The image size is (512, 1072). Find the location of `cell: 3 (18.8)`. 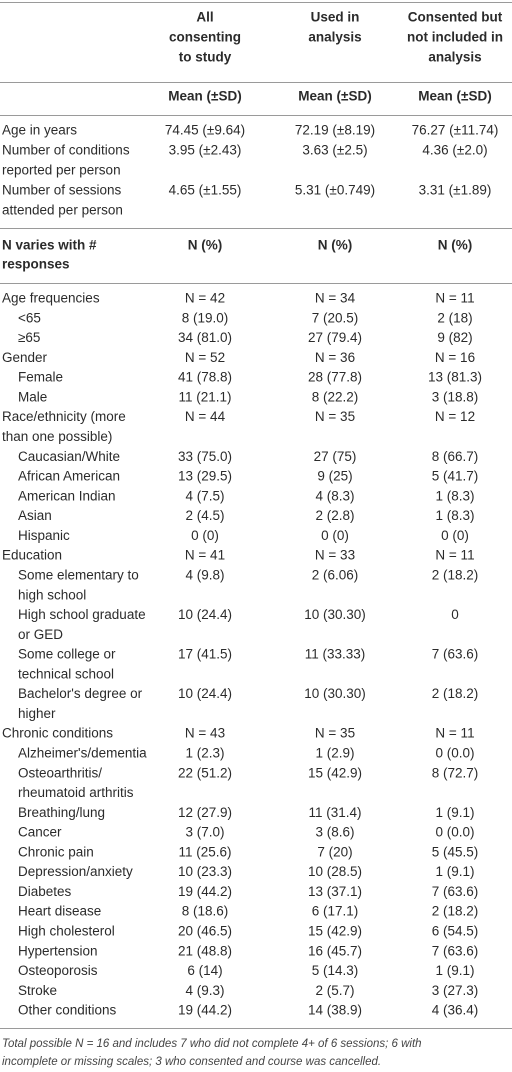

cell: 3 (18.8) is located at coordinates (455, 396).